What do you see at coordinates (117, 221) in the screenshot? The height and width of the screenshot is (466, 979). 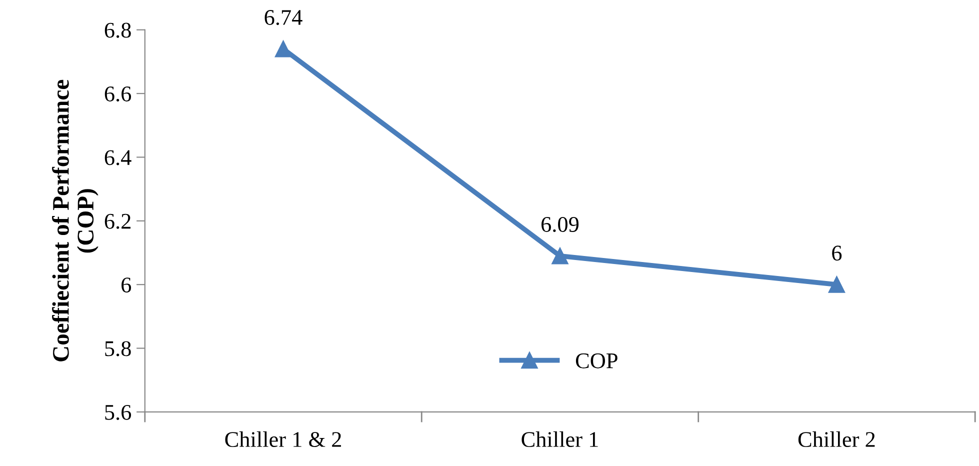 I see `y-tick-label: 6.2` at bounding box center [117, 221].